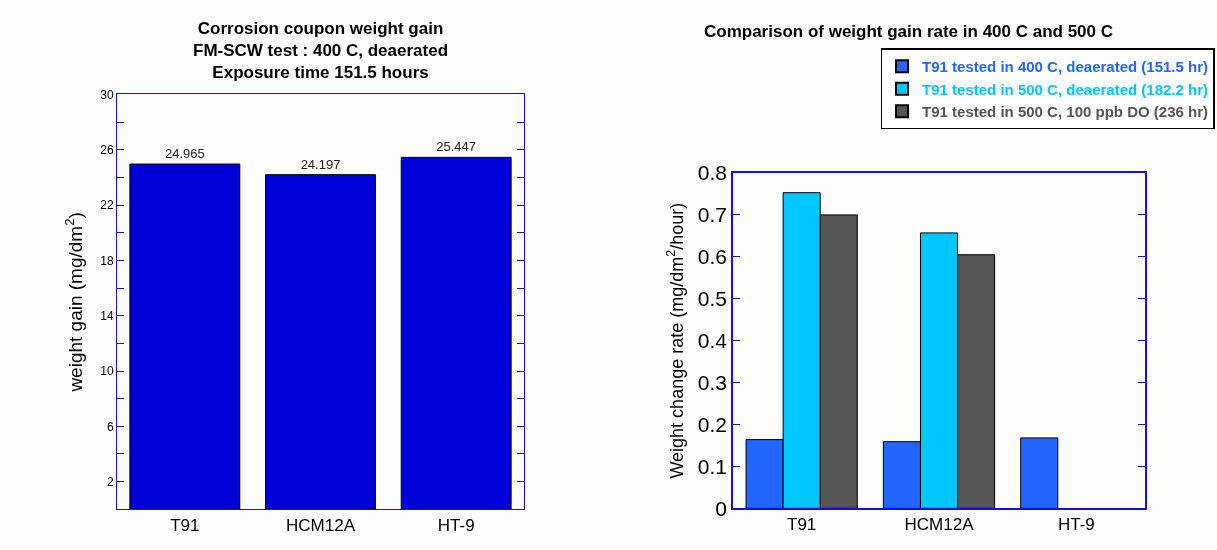 This screenshot has height=550, width=1217. What do you see at coordinates (712, 466) in the screenshot?
I see `y-tick-label: 0.1` at bounding box center [712, 466].